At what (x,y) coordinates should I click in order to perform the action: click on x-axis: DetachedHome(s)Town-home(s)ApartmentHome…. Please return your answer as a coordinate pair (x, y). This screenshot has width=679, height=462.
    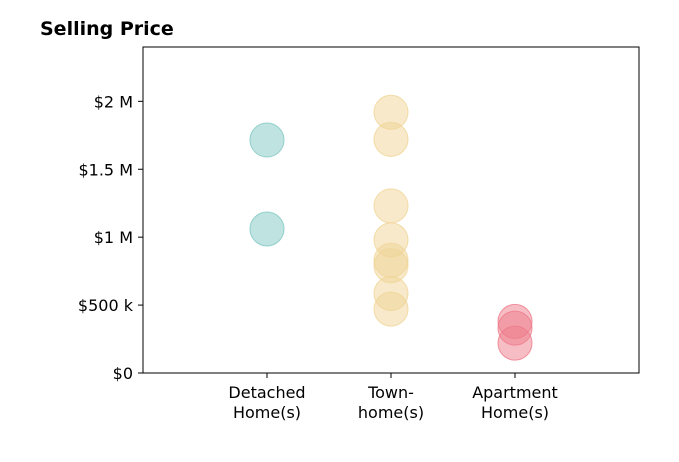
    Looking at the image, I should click on (393, 397).